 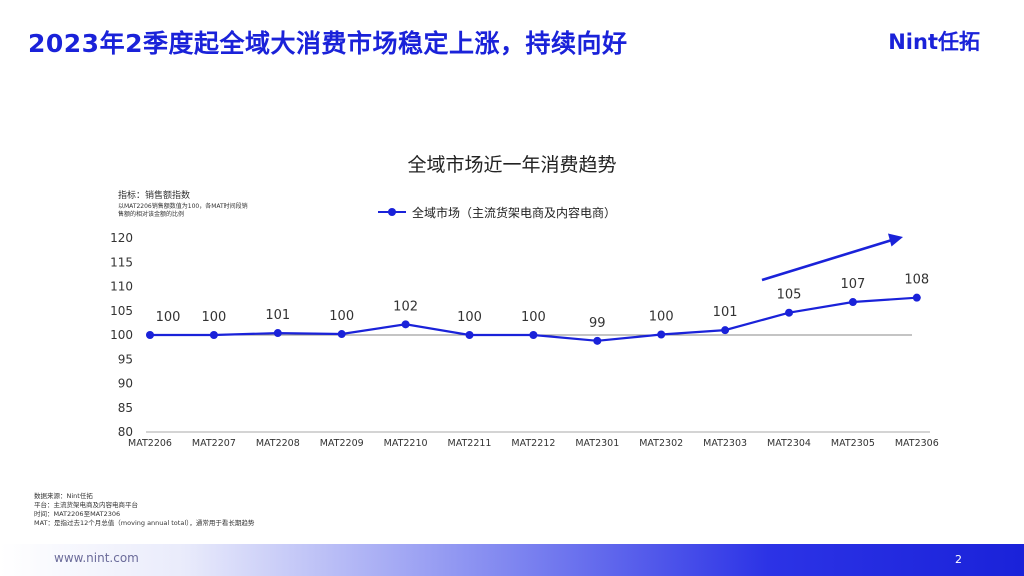 I want to click on slide-title: 2023年2季度起全域大消费市场稳定上涨，持续向好, so click(x=328, y=43).